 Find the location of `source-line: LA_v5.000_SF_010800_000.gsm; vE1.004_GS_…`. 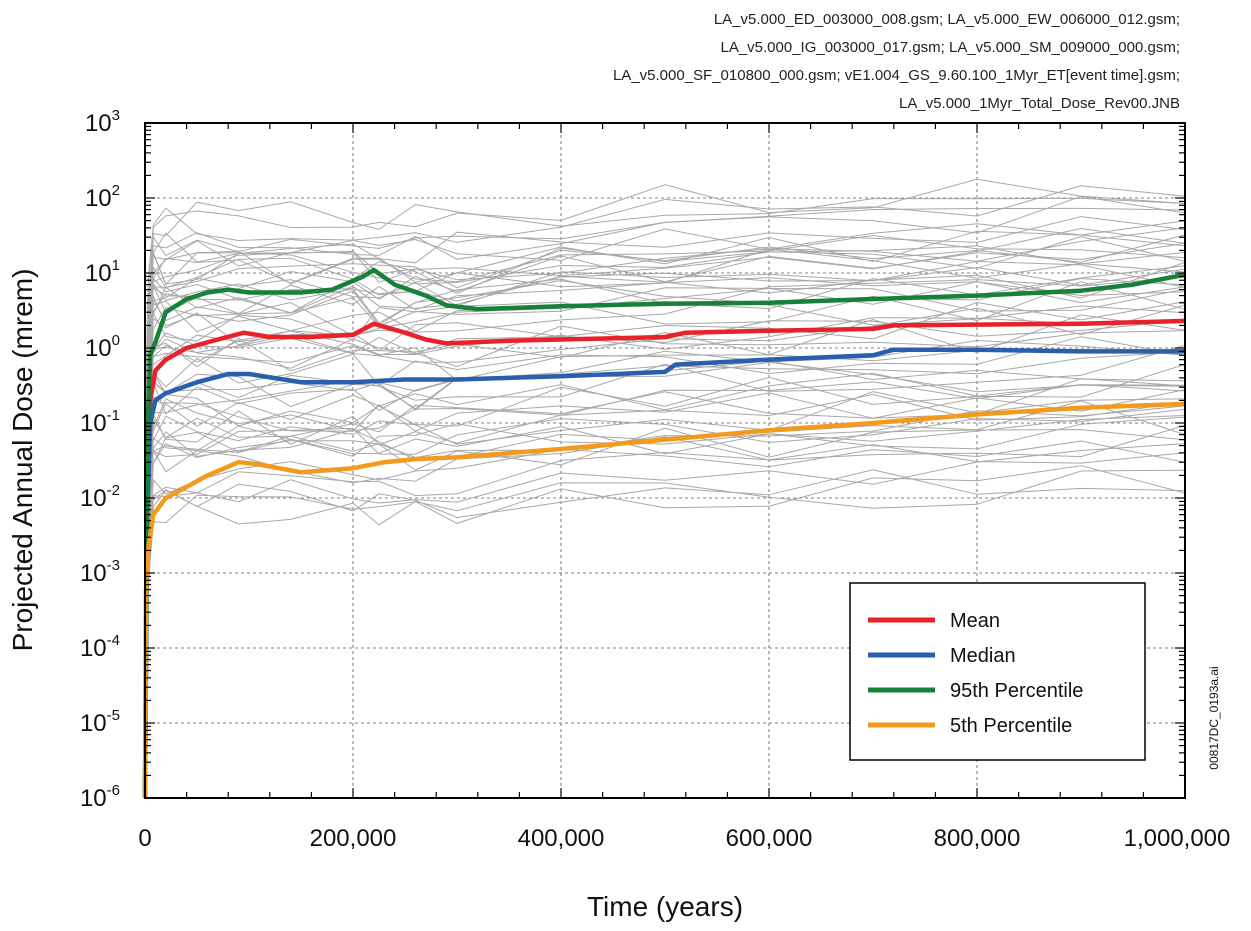

source-line: LA_v5.000_SF_010800_000.gsm; vE1.004_GS_… is located at coordinates (896, 75).